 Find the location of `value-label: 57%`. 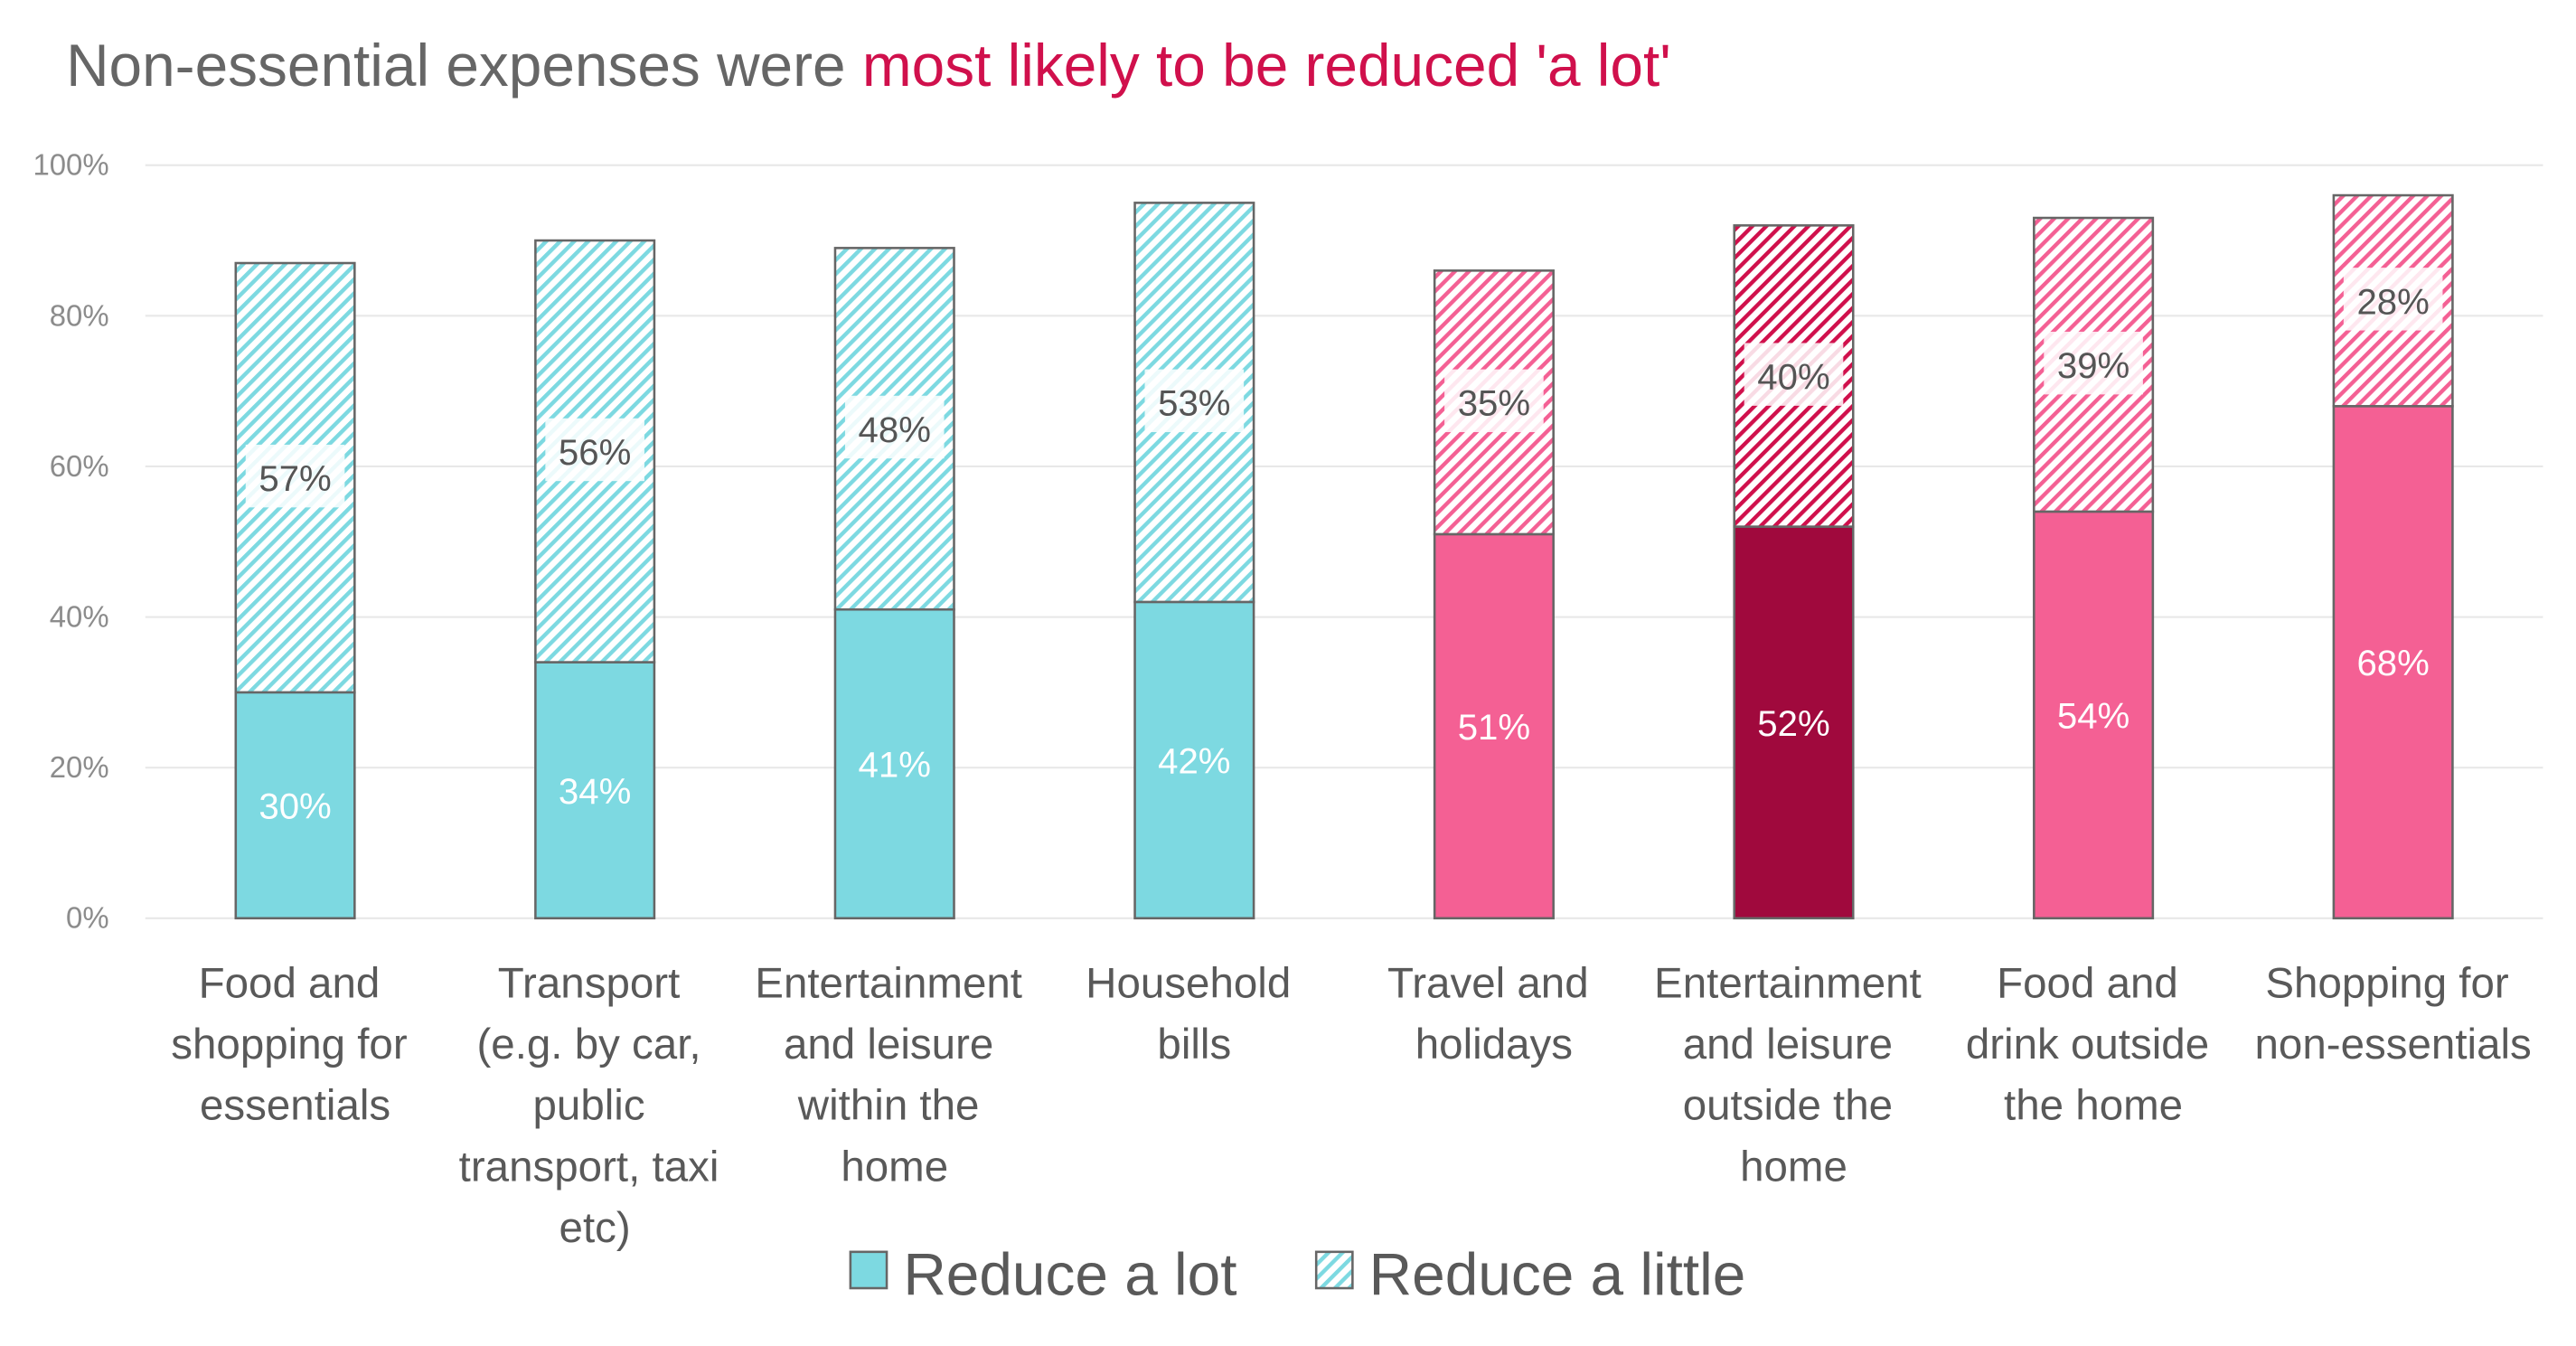

value-label: 57% is located at coordinates (295, 478).